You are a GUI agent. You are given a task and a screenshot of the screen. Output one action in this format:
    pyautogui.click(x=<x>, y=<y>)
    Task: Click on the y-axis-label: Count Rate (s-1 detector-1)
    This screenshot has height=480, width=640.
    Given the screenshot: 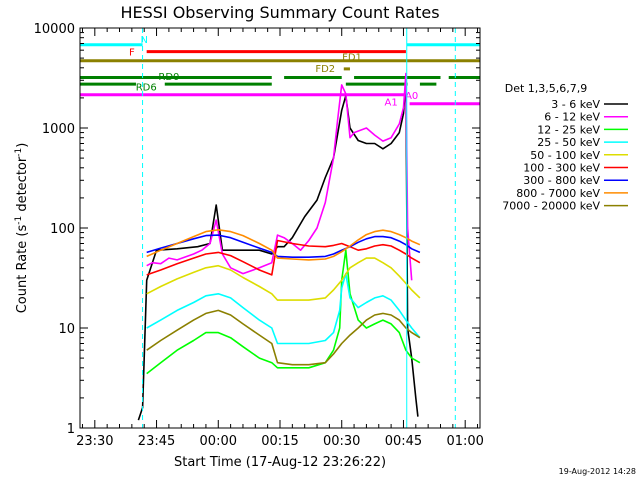 What is the action you would take?
    pyautogui.click(x=22, y=228)
    